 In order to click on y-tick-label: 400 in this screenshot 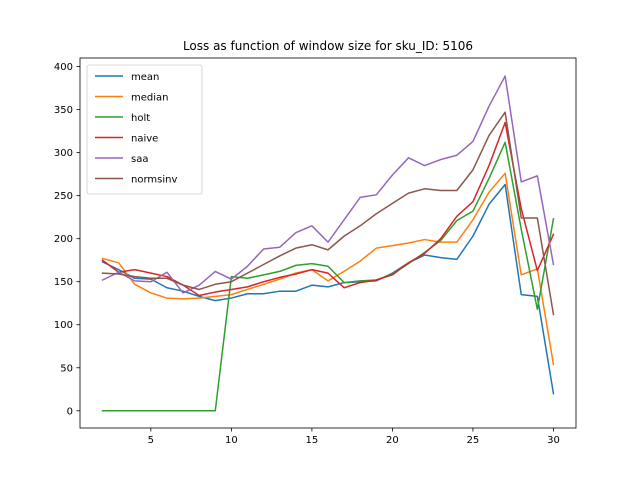, I will do `click(63, 67)`.